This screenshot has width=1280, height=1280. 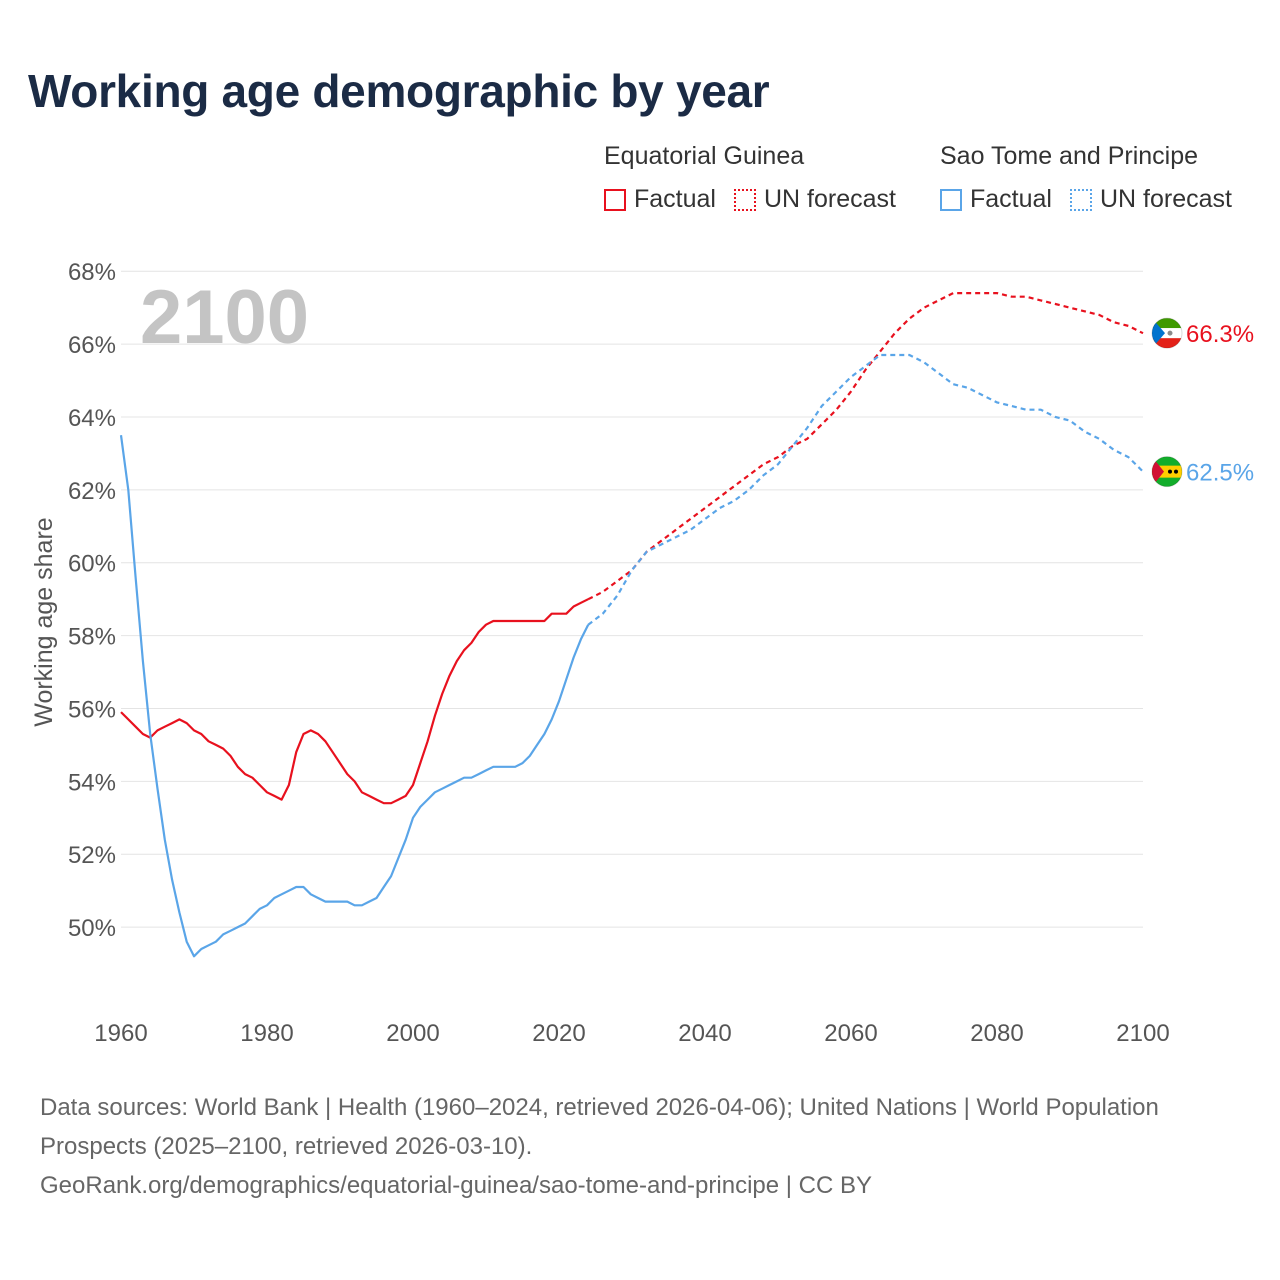 I want to click on y-tick-label: 68%, so click(x=92, y=272).